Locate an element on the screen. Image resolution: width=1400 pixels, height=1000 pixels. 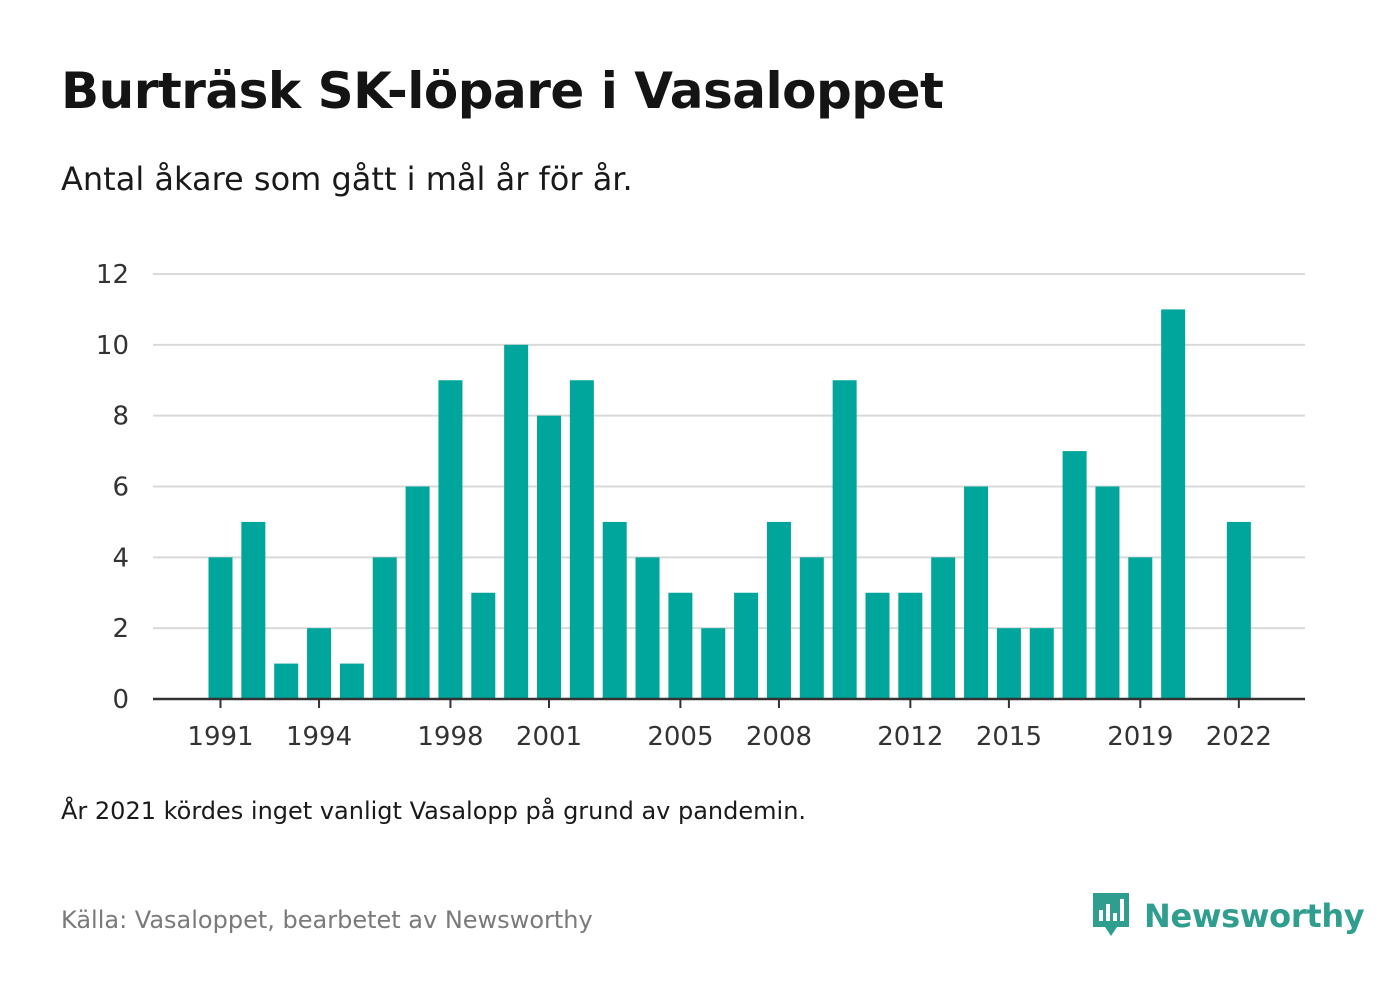
x-tick-label: 2019 is located at coordinates (1140, 737).